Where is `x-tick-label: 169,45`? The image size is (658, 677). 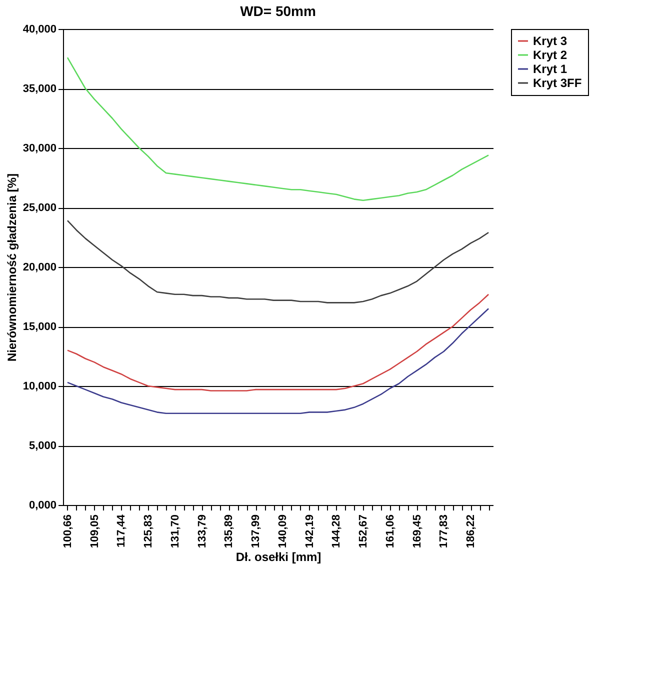 x-tick-label: 169,45 is located at coordinates (417, 531).